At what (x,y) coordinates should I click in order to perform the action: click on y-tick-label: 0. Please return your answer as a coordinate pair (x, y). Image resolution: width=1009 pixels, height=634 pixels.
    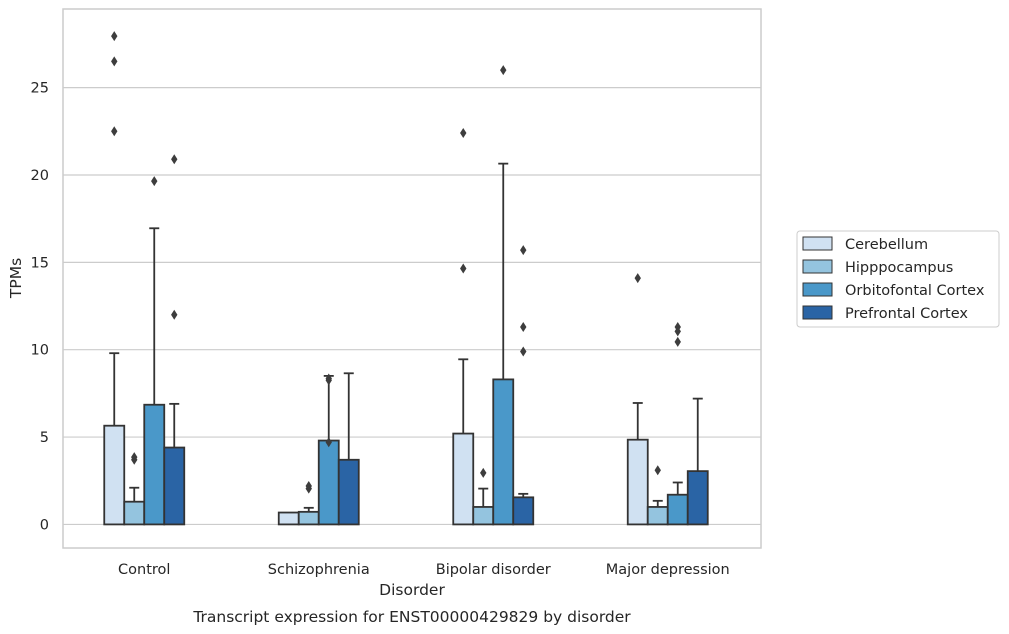
    Looking at the image, I should click on (44, 525).